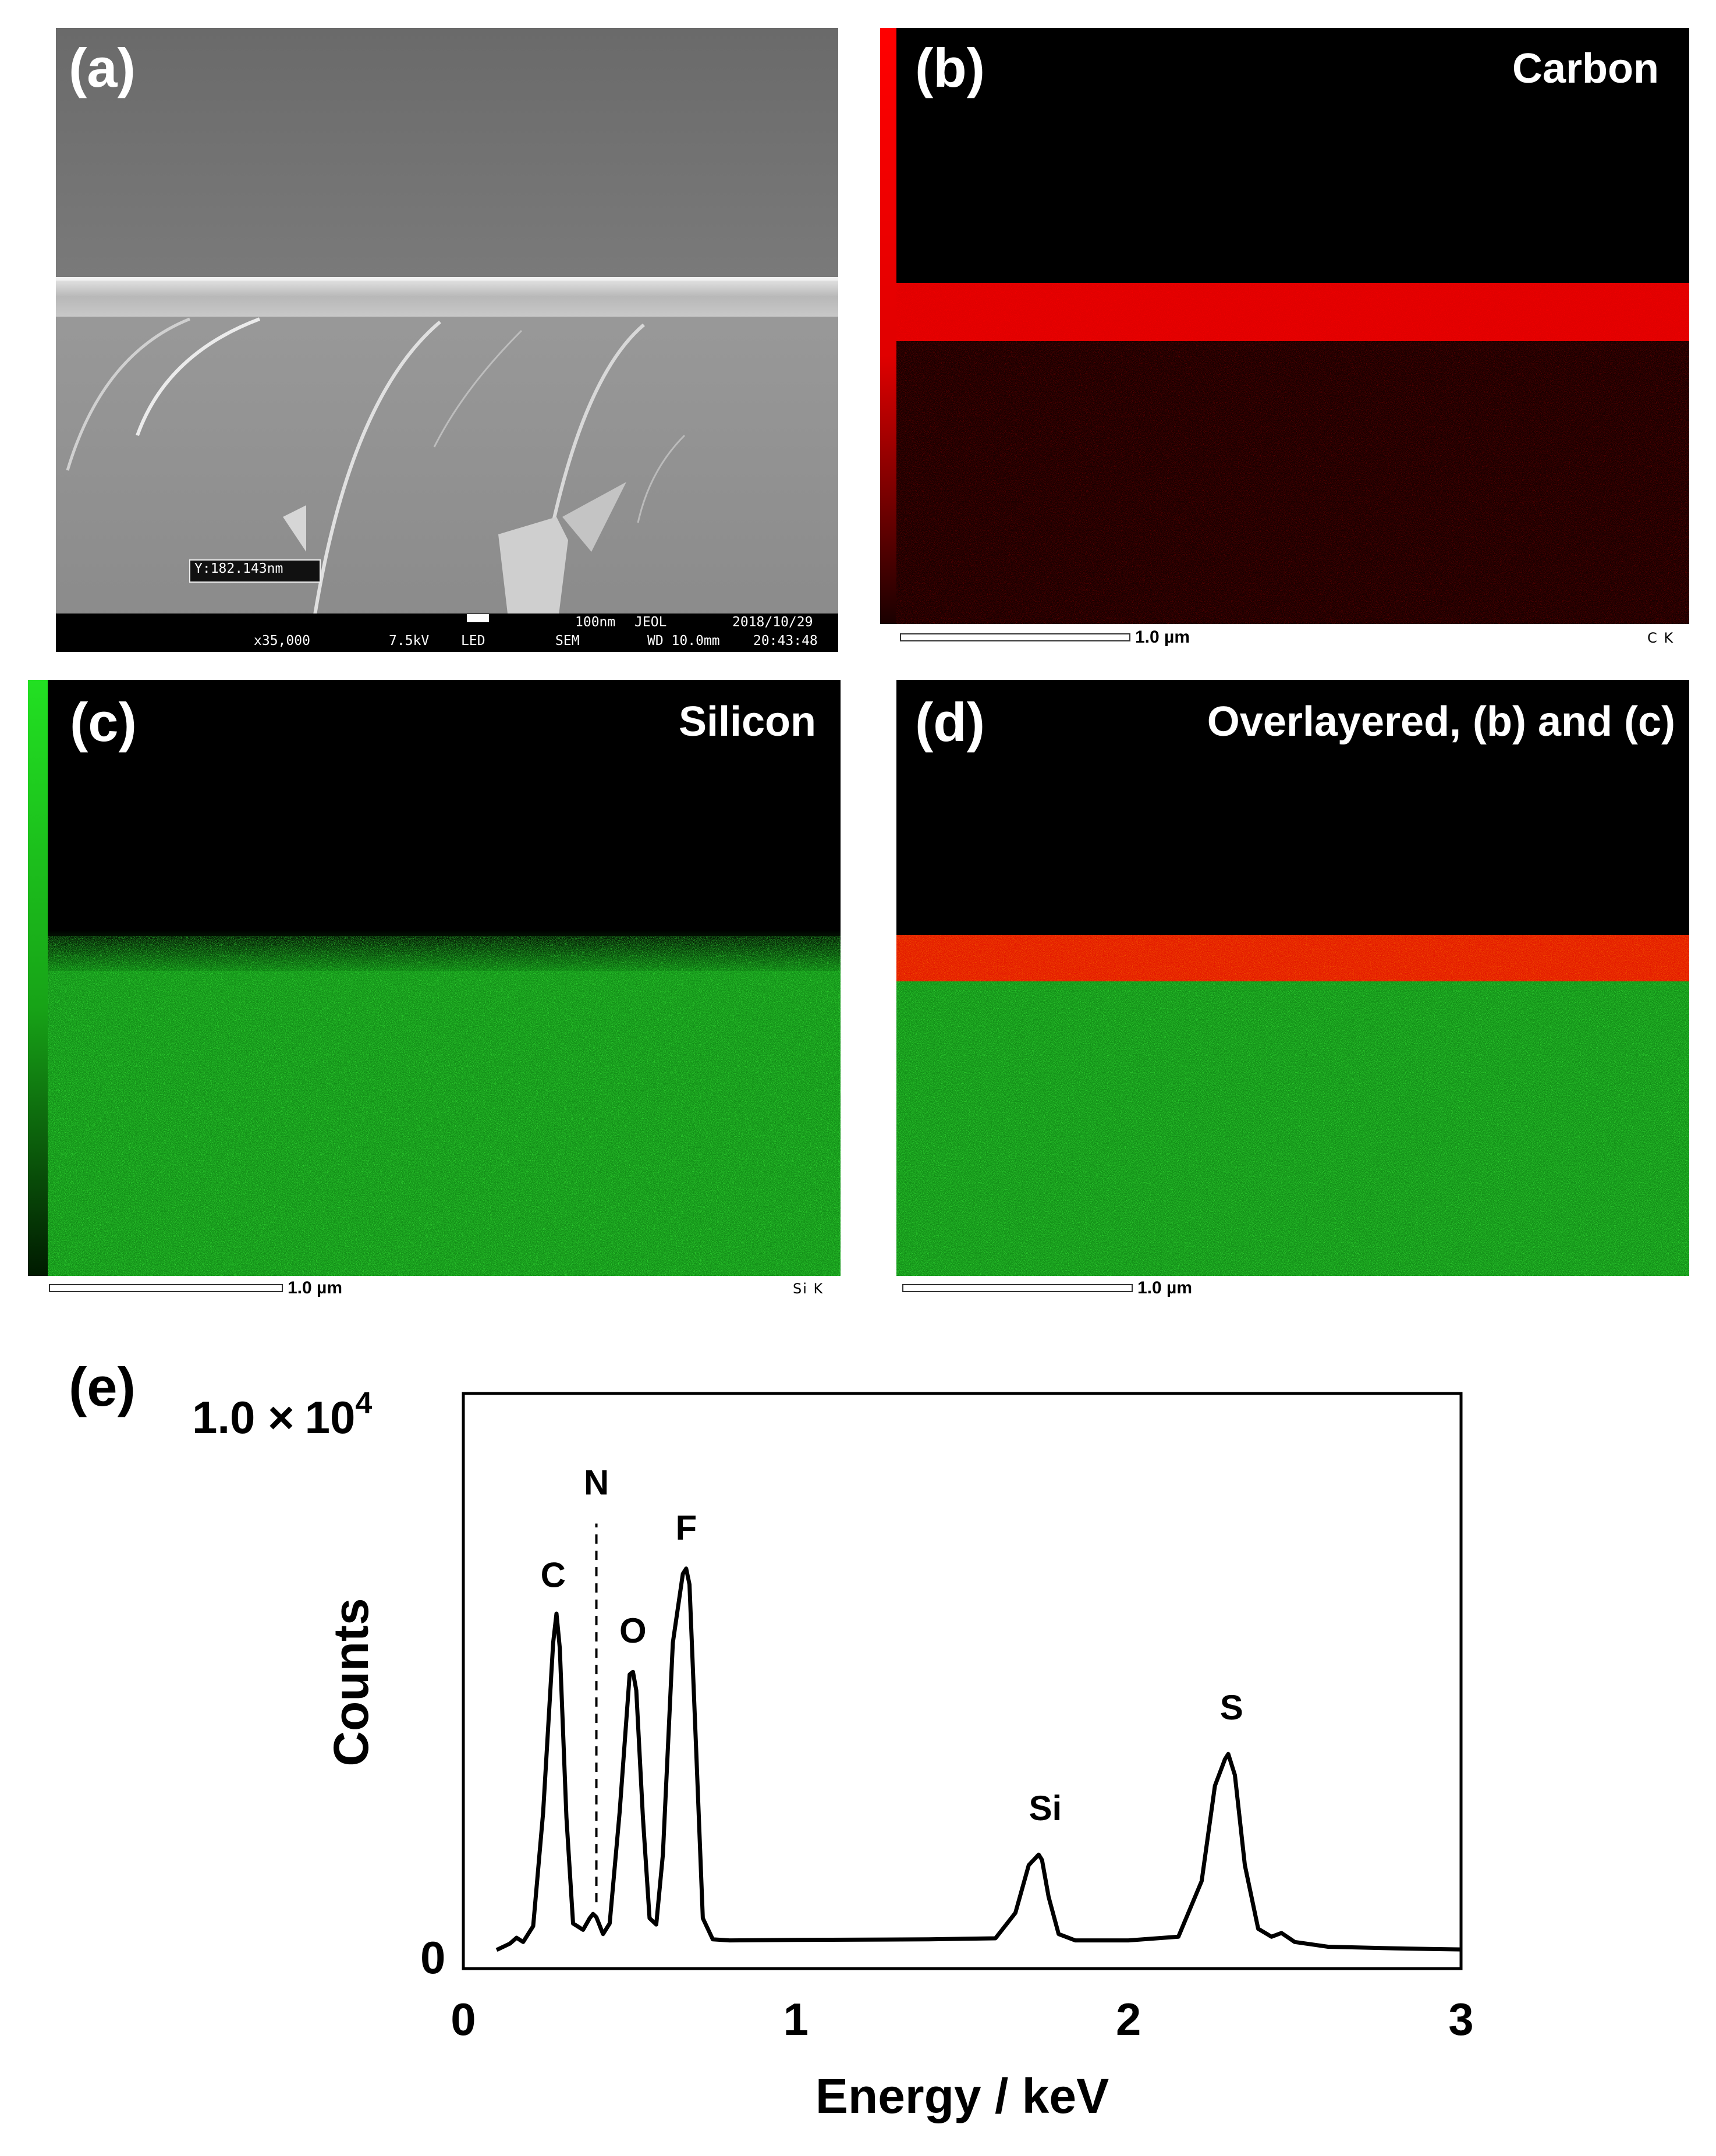 The height and width of the screenshot is (2156, 1716). I want to click on peak-label-s: S, so click(1231, 1708).